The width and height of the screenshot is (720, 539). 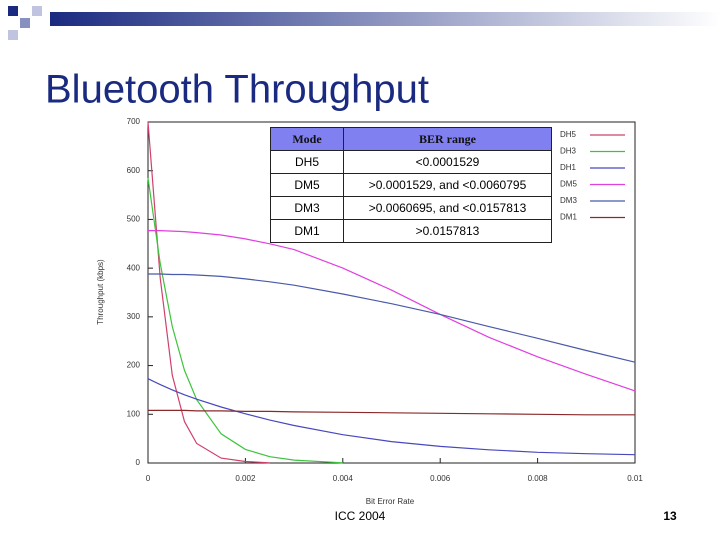 What do you see at coordinates (538, 478) in the screenshot?
I see `x-tick-label: 0.008` at bounding box center [538, 478].